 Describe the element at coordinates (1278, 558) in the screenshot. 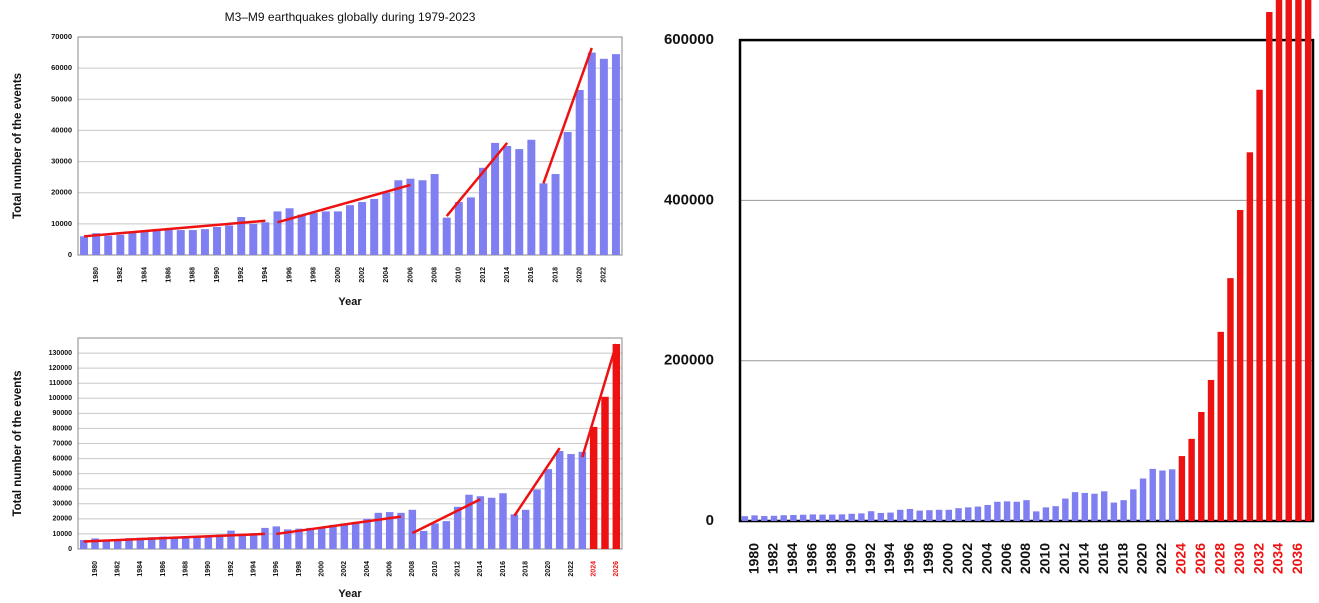

I see `x-tick-label: 2034` at that location.